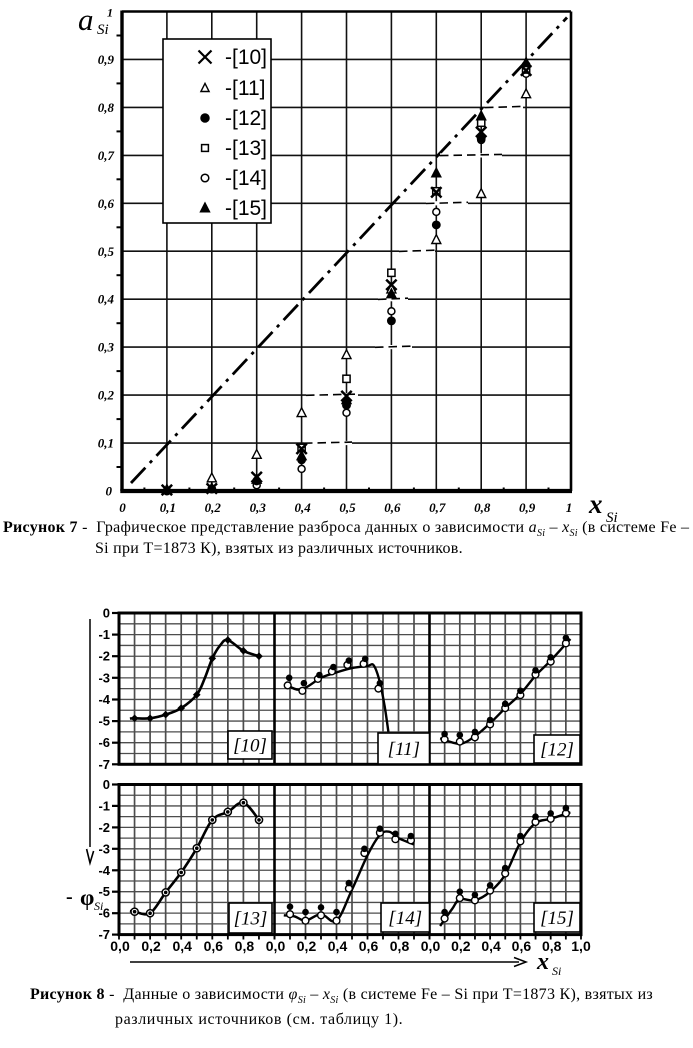 The width and height of the screenshot is (693, 1048). Describe the element at coordinates (405, 918) in the screenshot. I see `svg-text: [14]` at that location.